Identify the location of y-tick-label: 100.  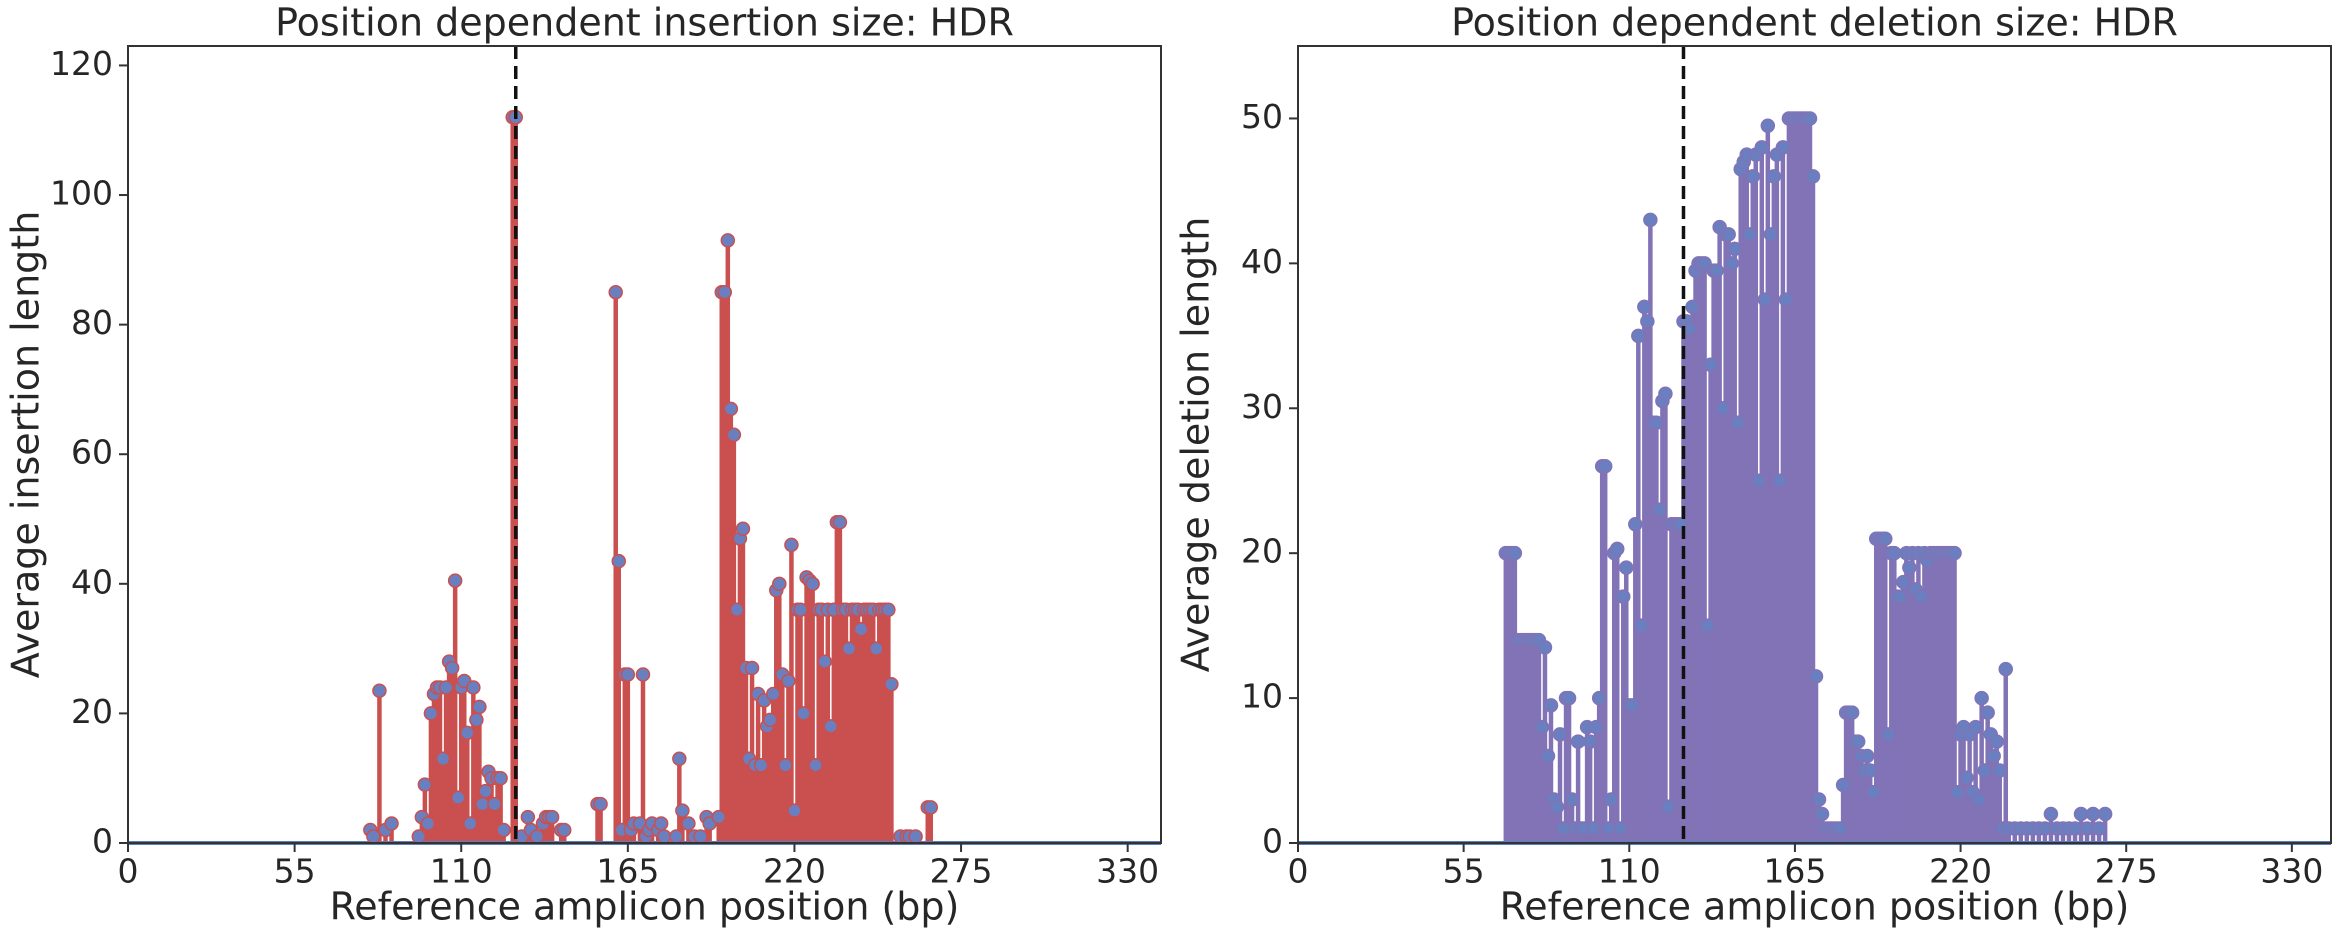
(81, 193).